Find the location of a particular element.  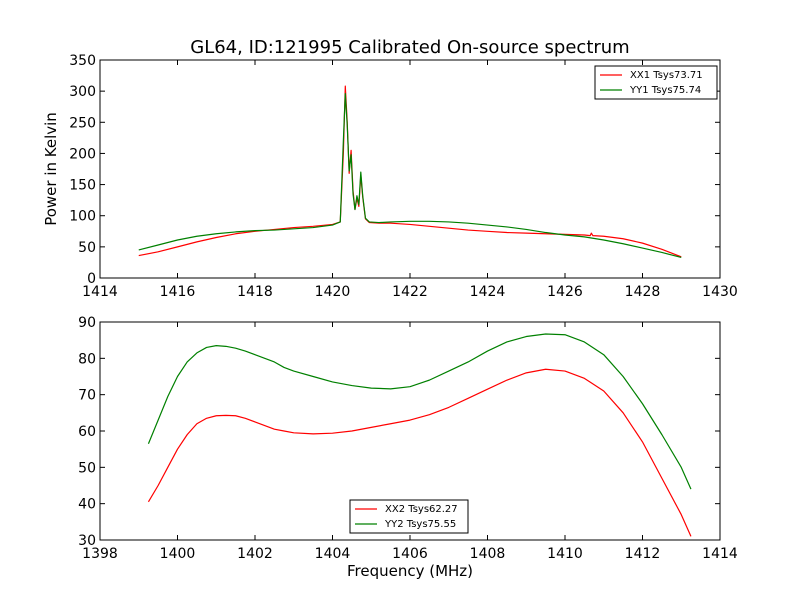

bottom-legend-label-xx2: XX2 Tsys62.27 is located at coordinates (421, 509).